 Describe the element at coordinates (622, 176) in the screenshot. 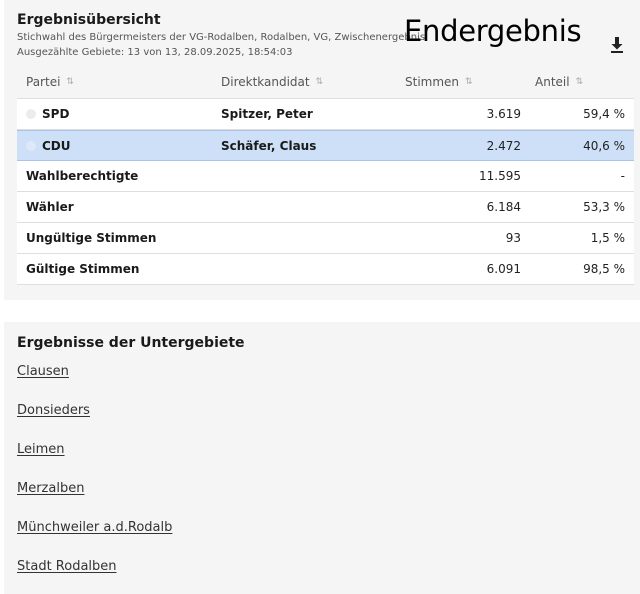

I see `share-value: -` at that location.